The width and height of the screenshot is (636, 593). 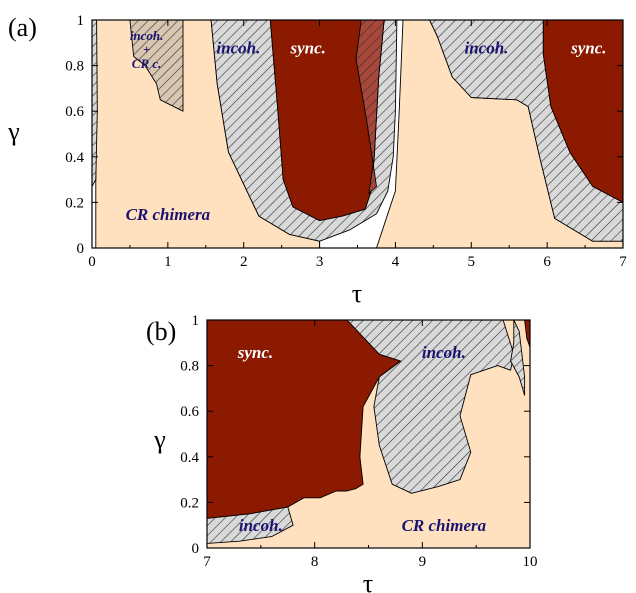 I want to click on y-tick-label-a-0: 0, so click(x=81, y=249).